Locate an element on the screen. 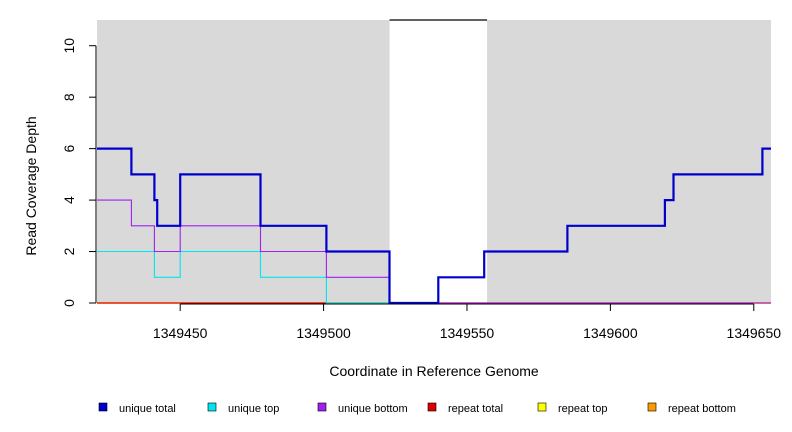 The width and height of the screenshot is (792, 432). legend-label: repeat bottom is located at coordinates (702, 409).